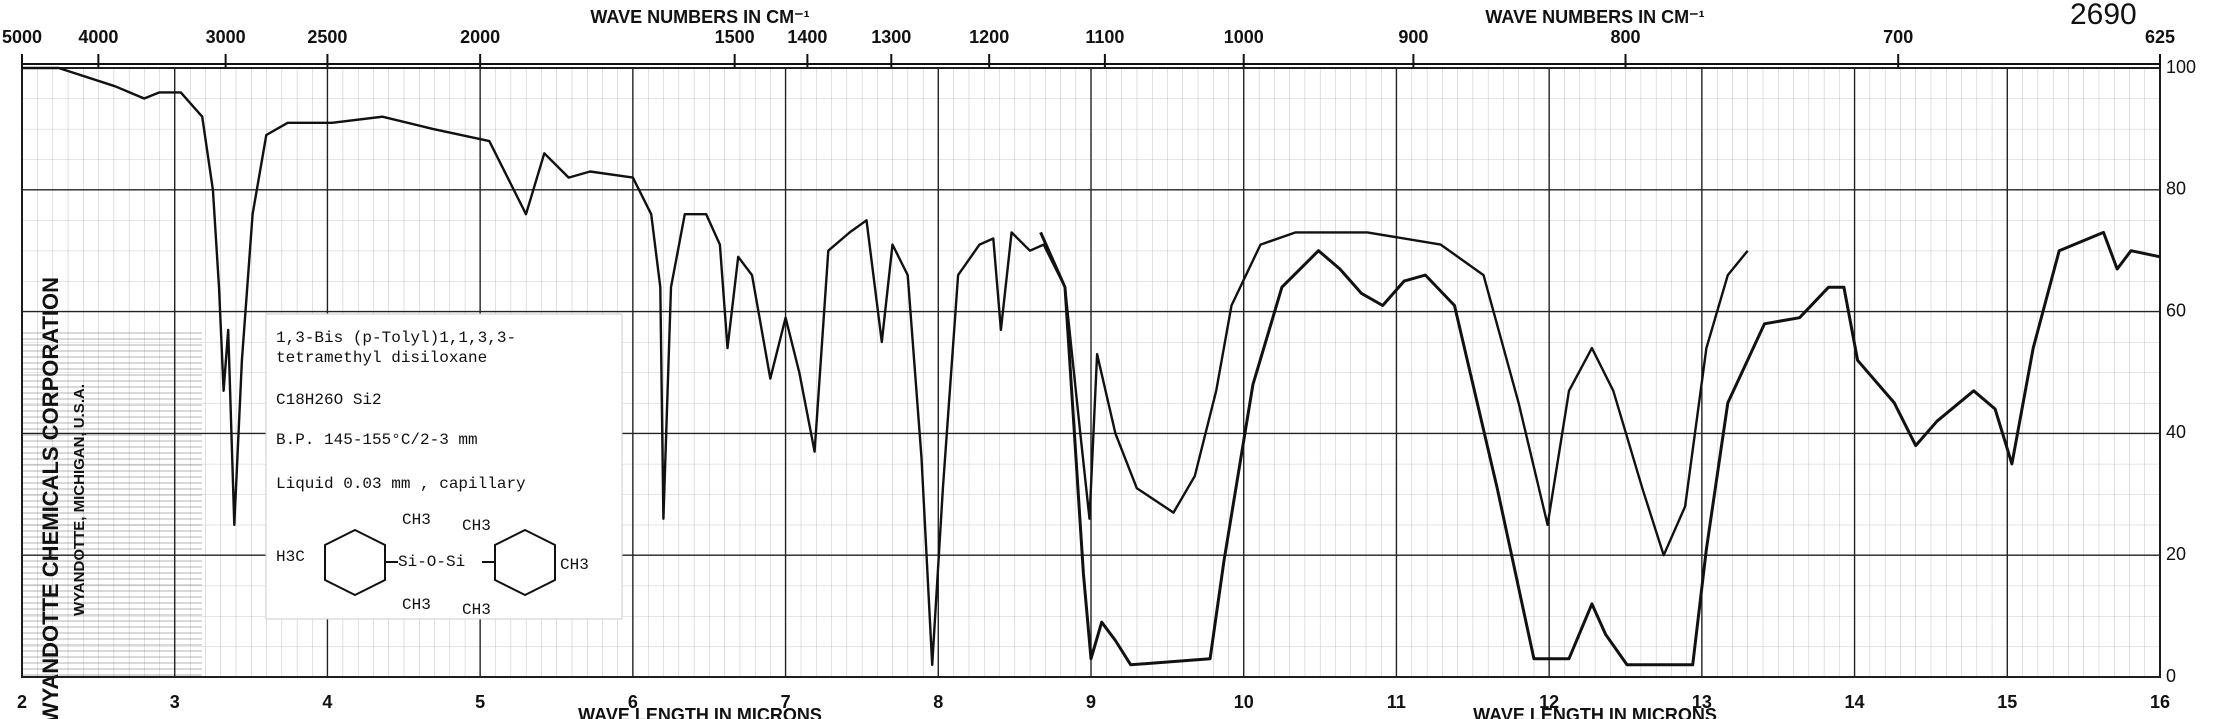 This screenshot has height=719, width=2228. Describe the element at coordinates (1104, 37) in the screenshot. I see `top-tick-label: 1100` at that location.